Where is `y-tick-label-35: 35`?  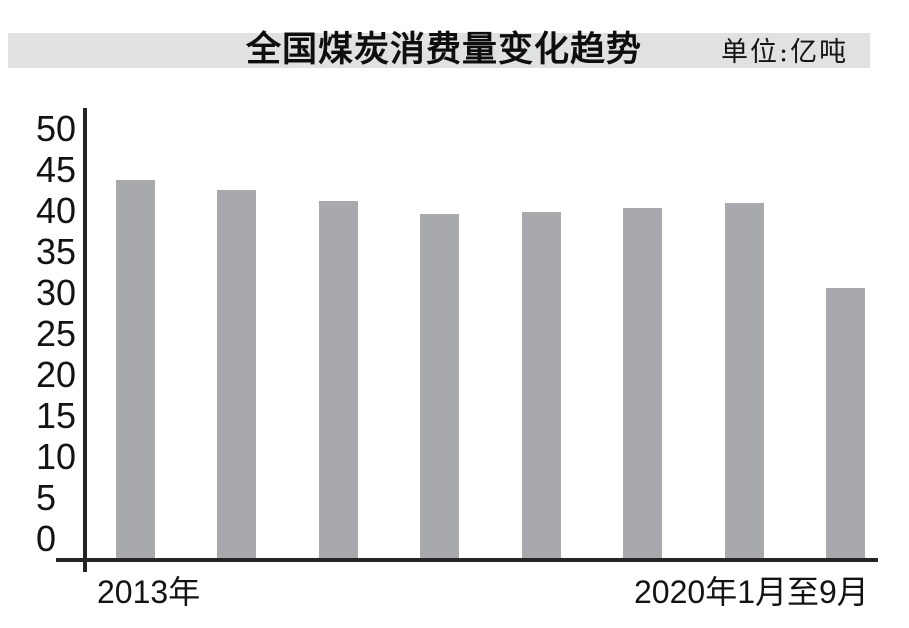 y-tick-label-35: 35 is located at coordinates (56, 251).